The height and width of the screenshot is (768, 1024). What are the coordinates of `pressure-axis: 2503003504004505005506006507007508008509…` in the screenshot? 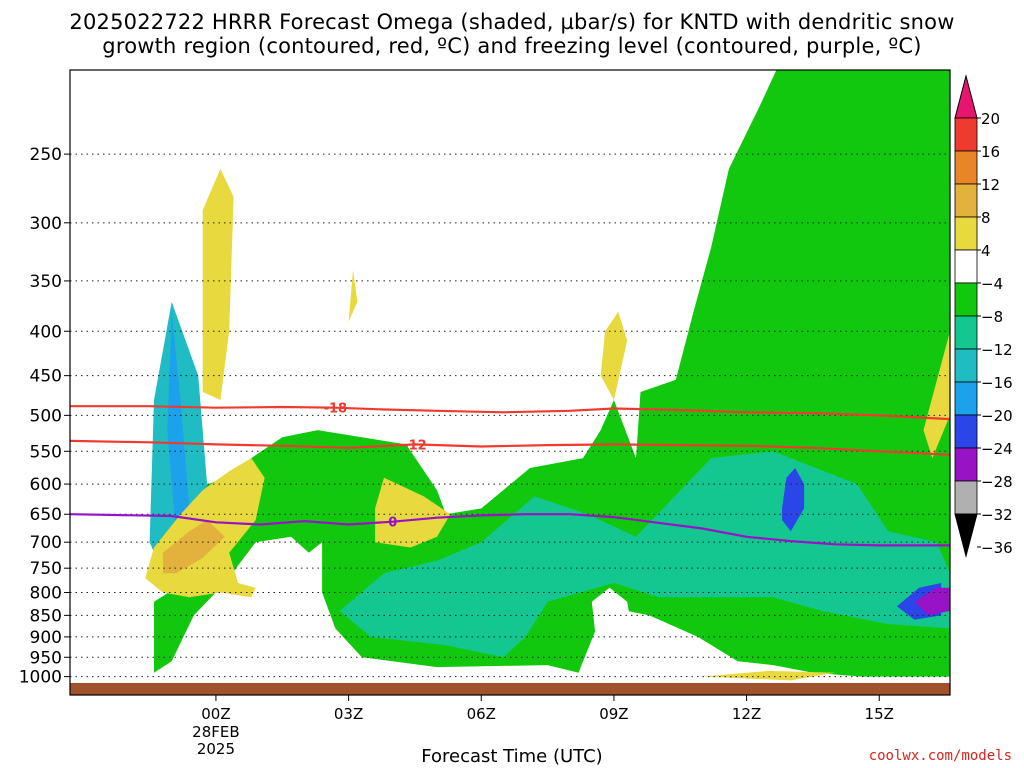 It's located at (44, 416).